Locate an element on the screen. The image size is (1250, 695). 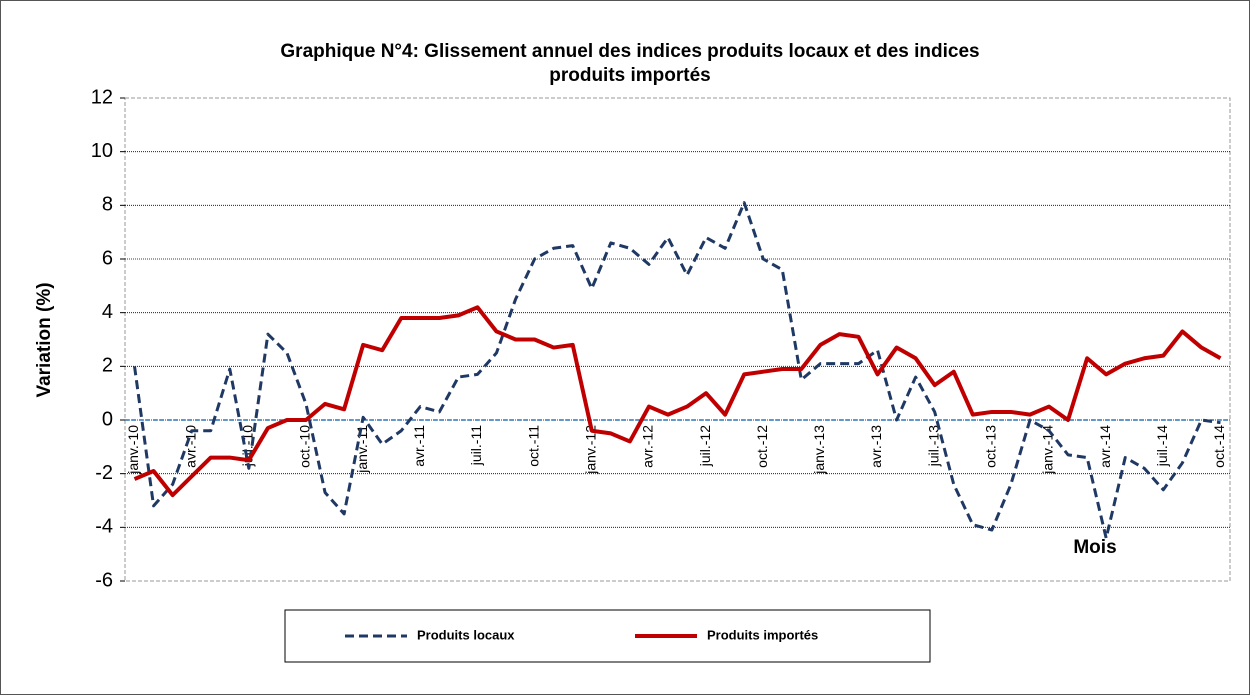
x-tick-label: avr.-10 is located at coordinates (190, 446).